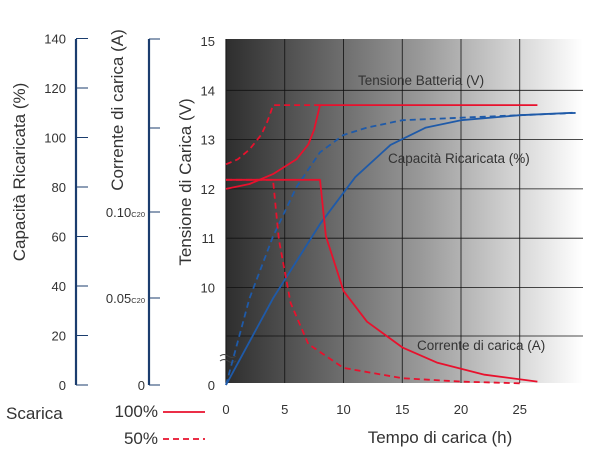  Describe the element at coordinates (185, 181) in the screenshot. I see `voltage-axis-label: Tensione di Carica (V)` at that location.